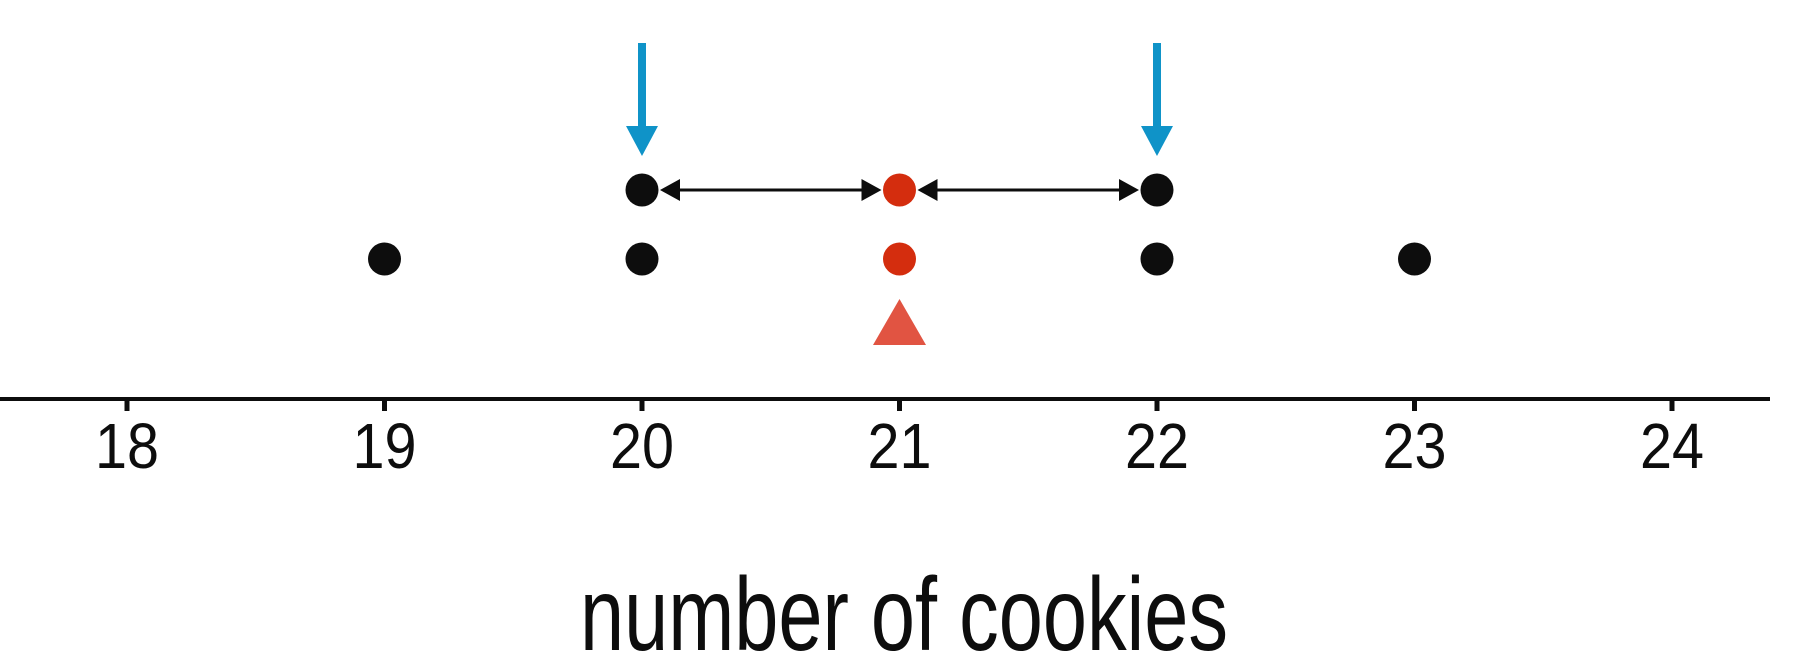 The image size is (1800, 660). I want to click on x-axis-tick-label: 23, so click(1415, 446).